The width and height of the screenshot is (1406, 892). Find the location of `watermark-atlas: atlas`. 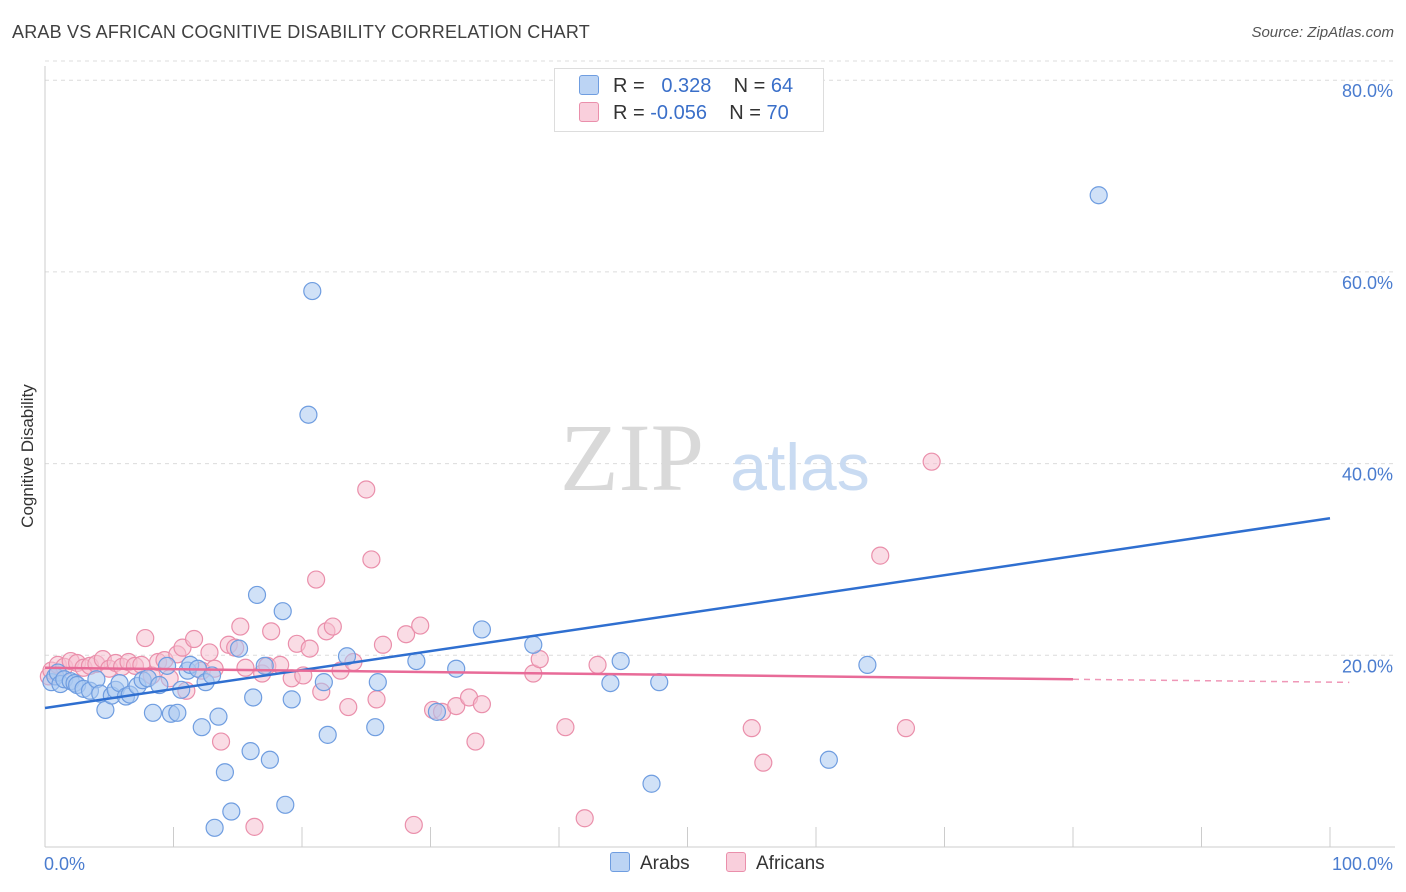

watermark-atlas: atlas is located at coordinates (799, 467).